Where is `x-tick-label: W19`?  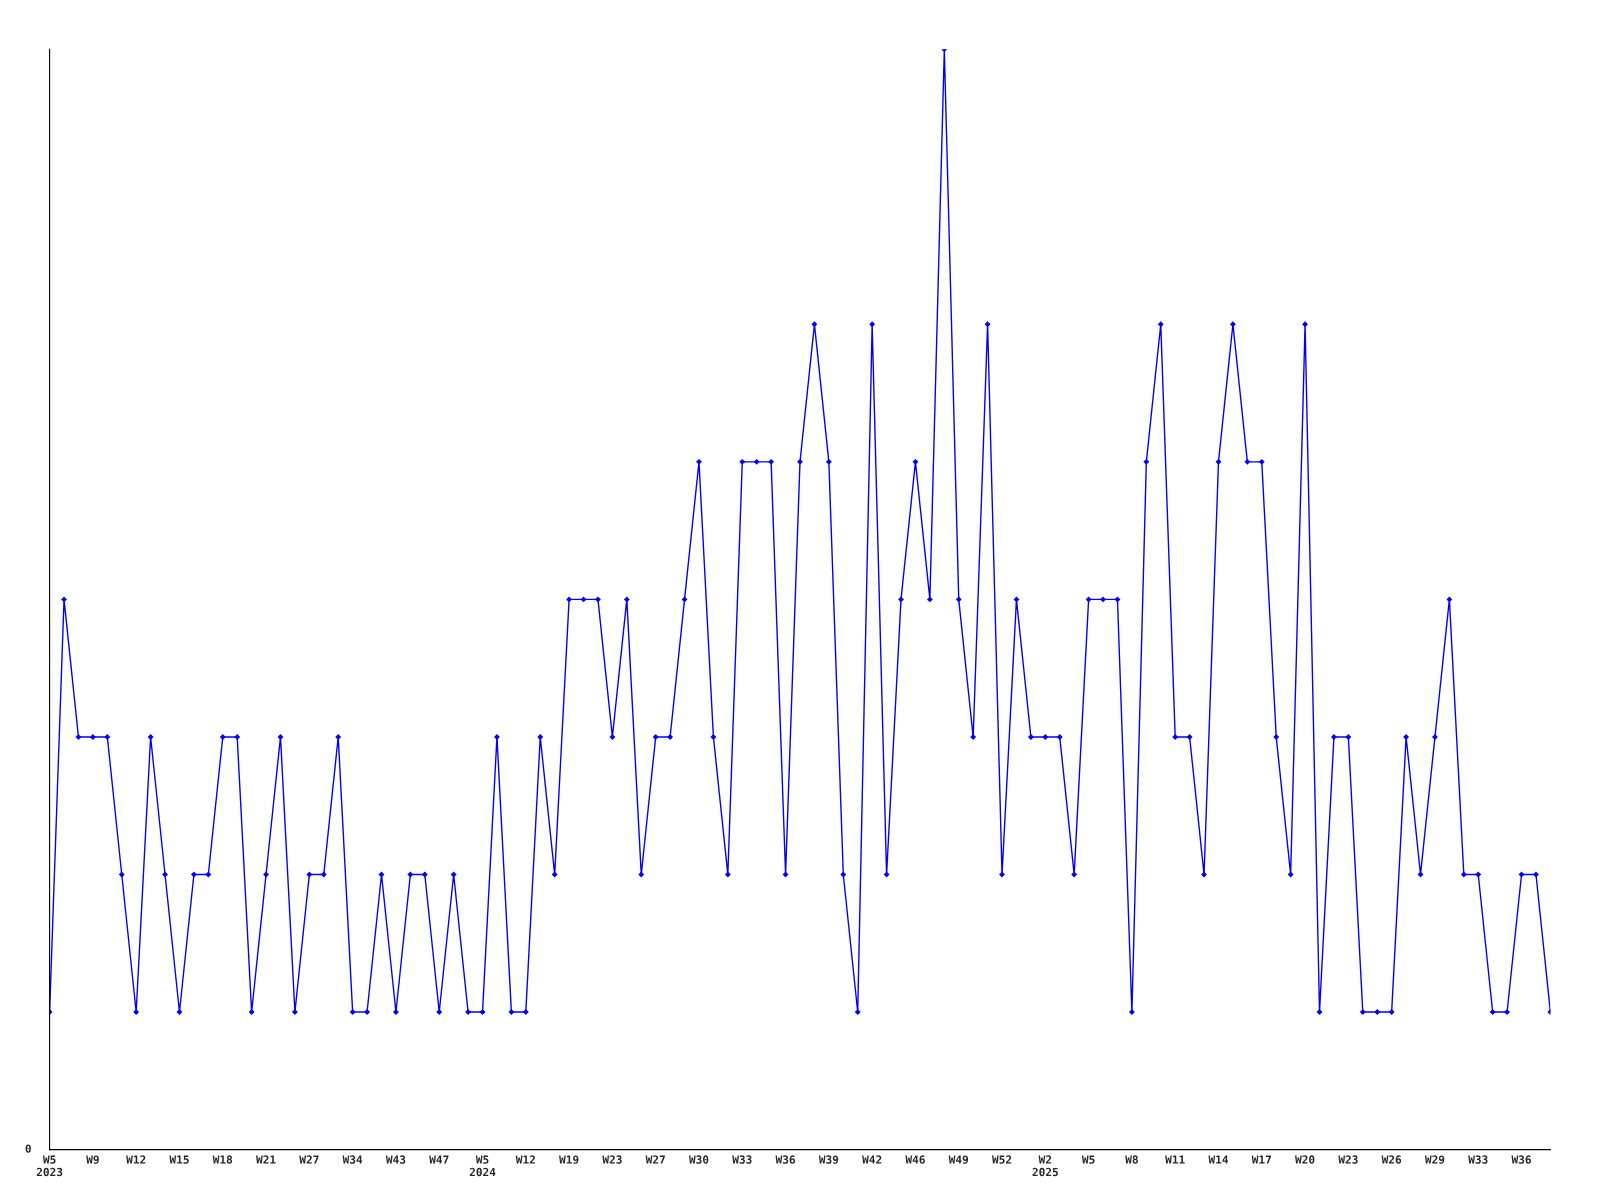
x-tick-label: W19 is located at coordinates (569, 1159).